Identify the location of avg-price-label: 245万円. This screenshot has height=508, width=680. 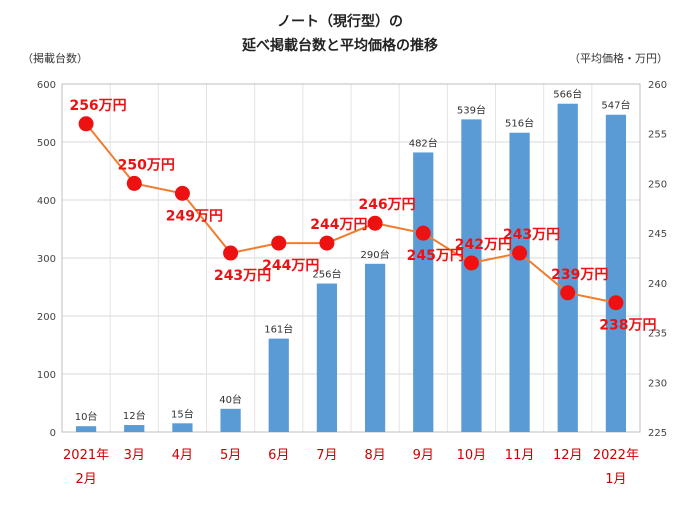
(435, 256).